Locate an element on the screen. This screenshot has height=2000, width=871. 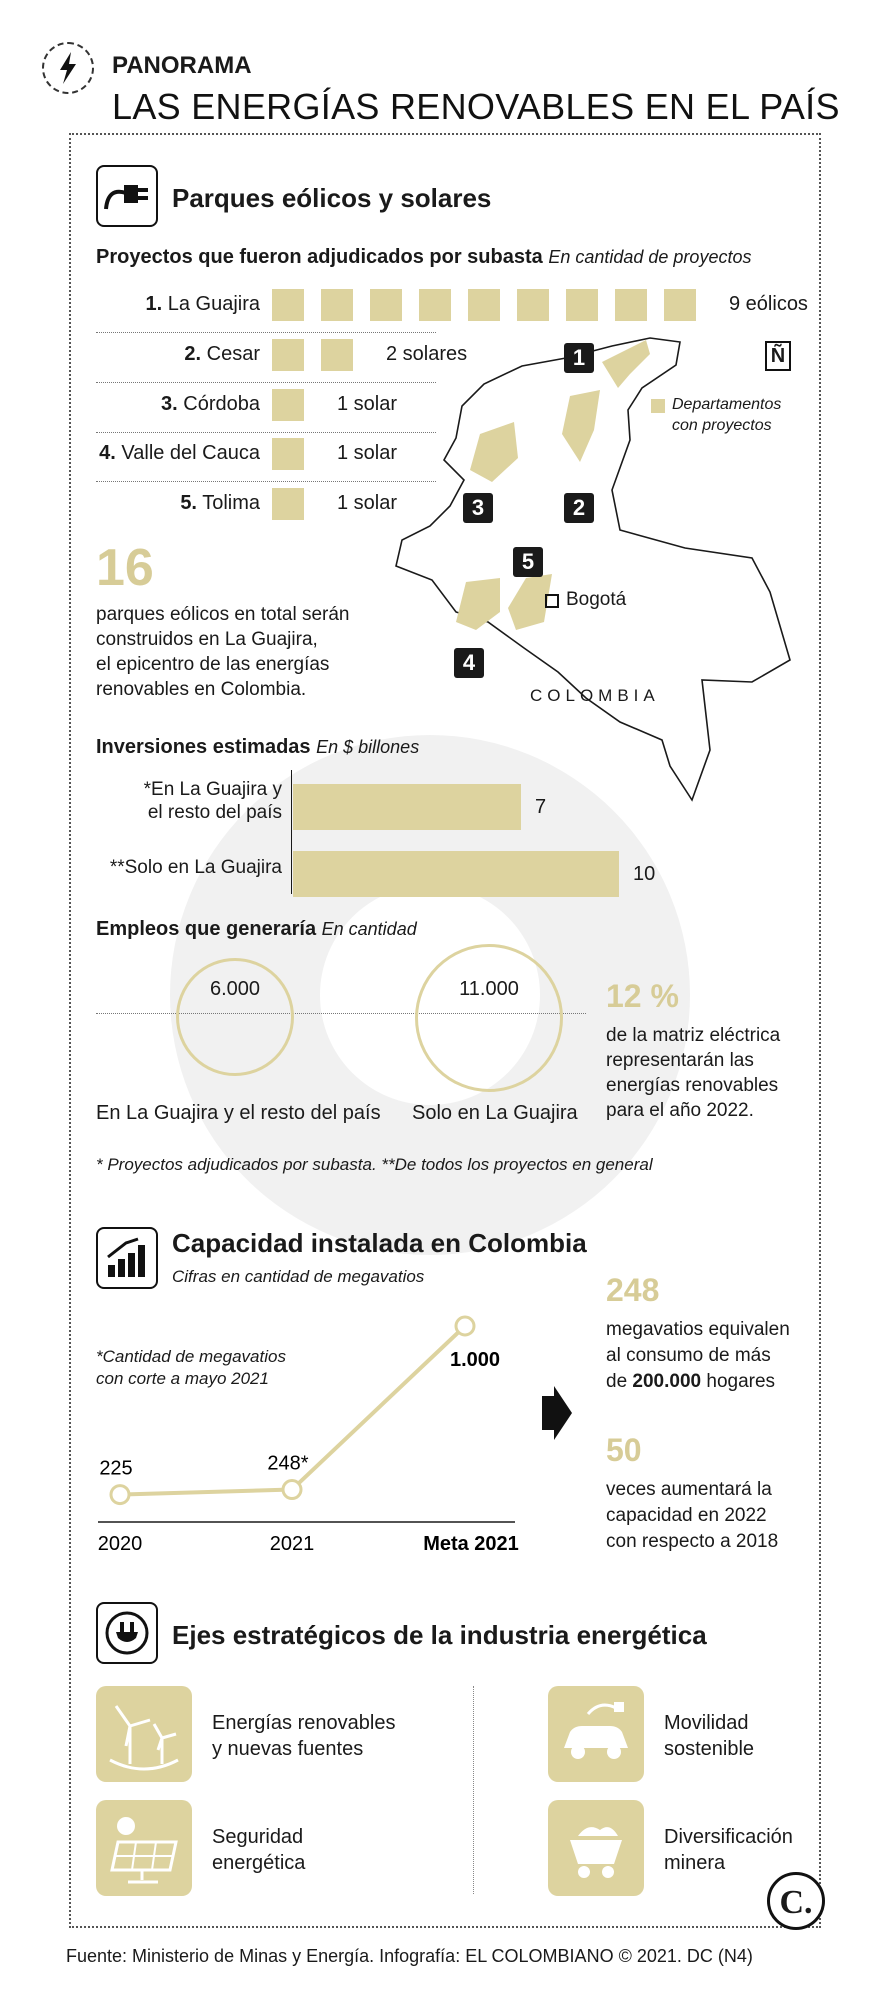
park-row-name: Cesar is located at coordinates (233, 354).